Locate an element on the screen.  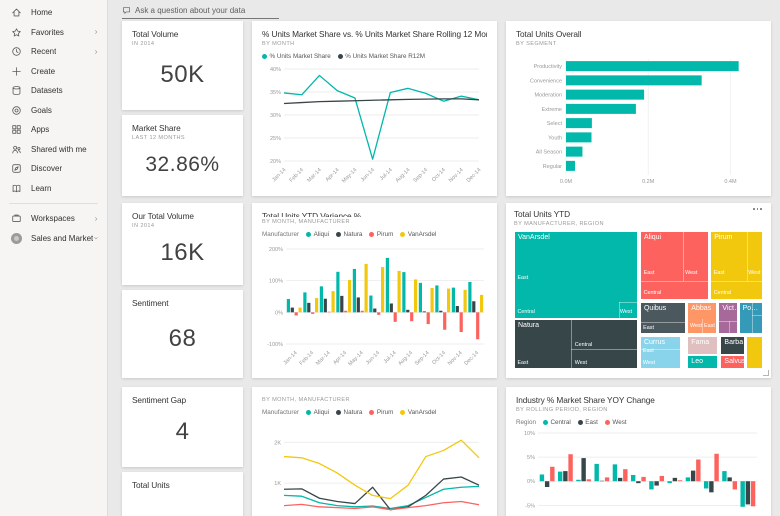
more-options-icon is located at coordinates (757, 209).